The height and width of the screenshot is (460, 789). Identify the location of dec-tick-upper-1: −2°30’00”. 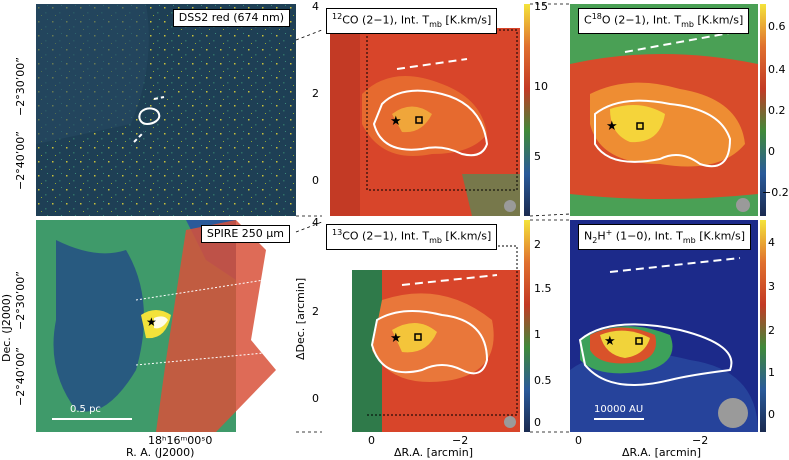
(20, 86).